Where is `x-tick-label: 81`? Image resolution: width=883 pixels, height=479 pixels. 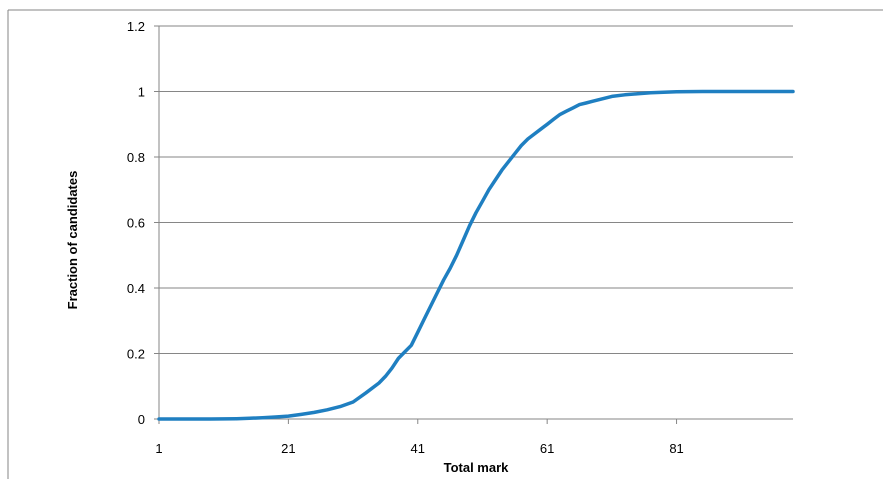
x-tick-label: 81 is located at coordinates (676, 448).